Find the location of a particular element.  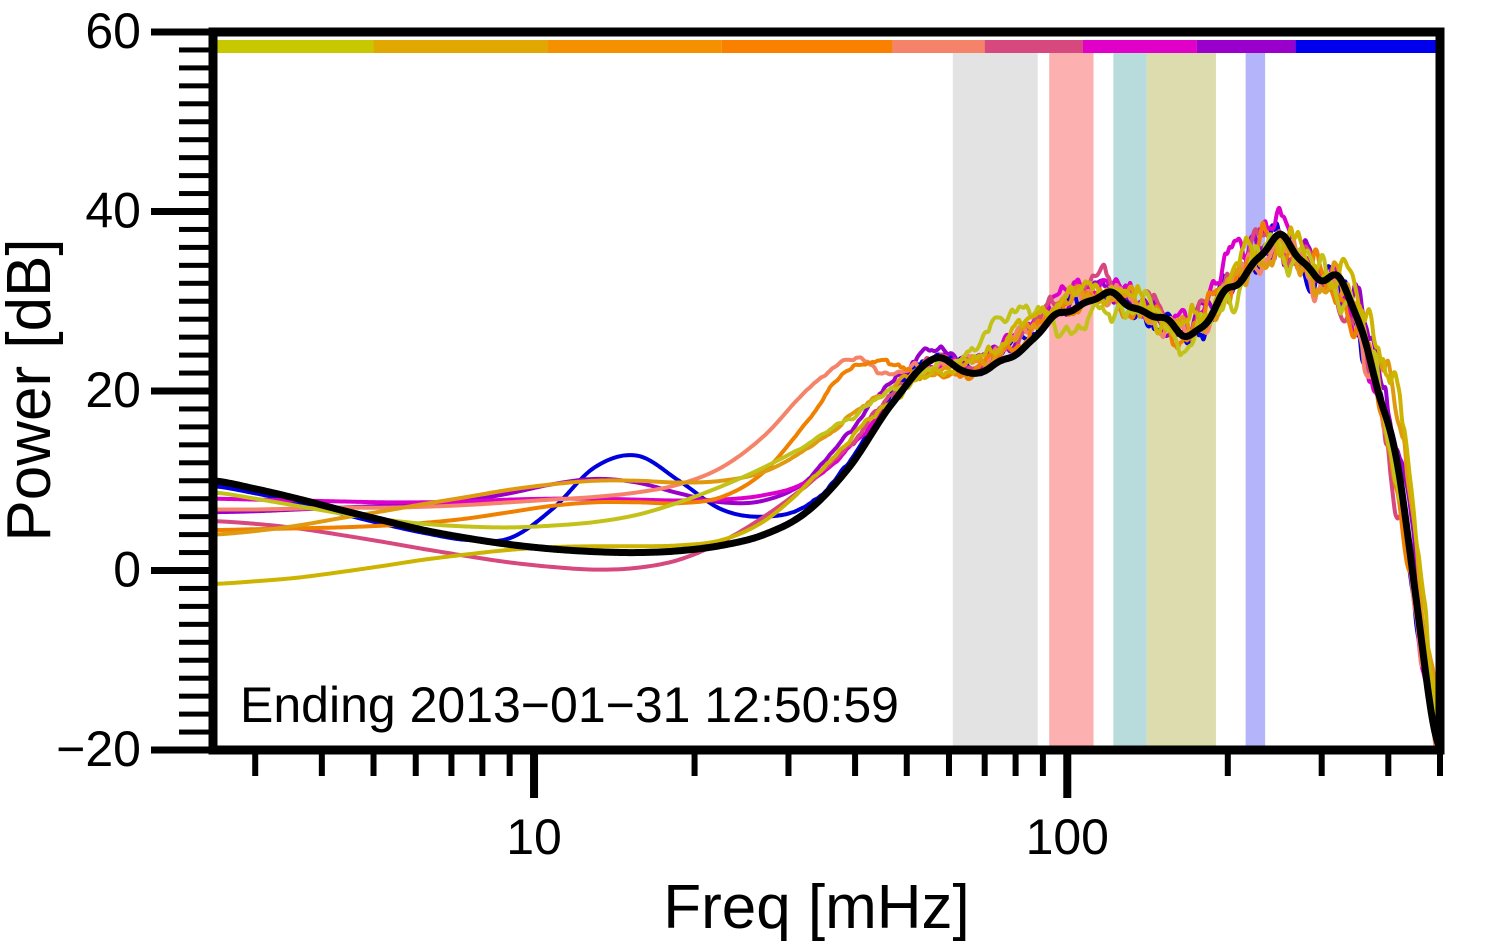

band-pink is located at coordinates (1071, 395).